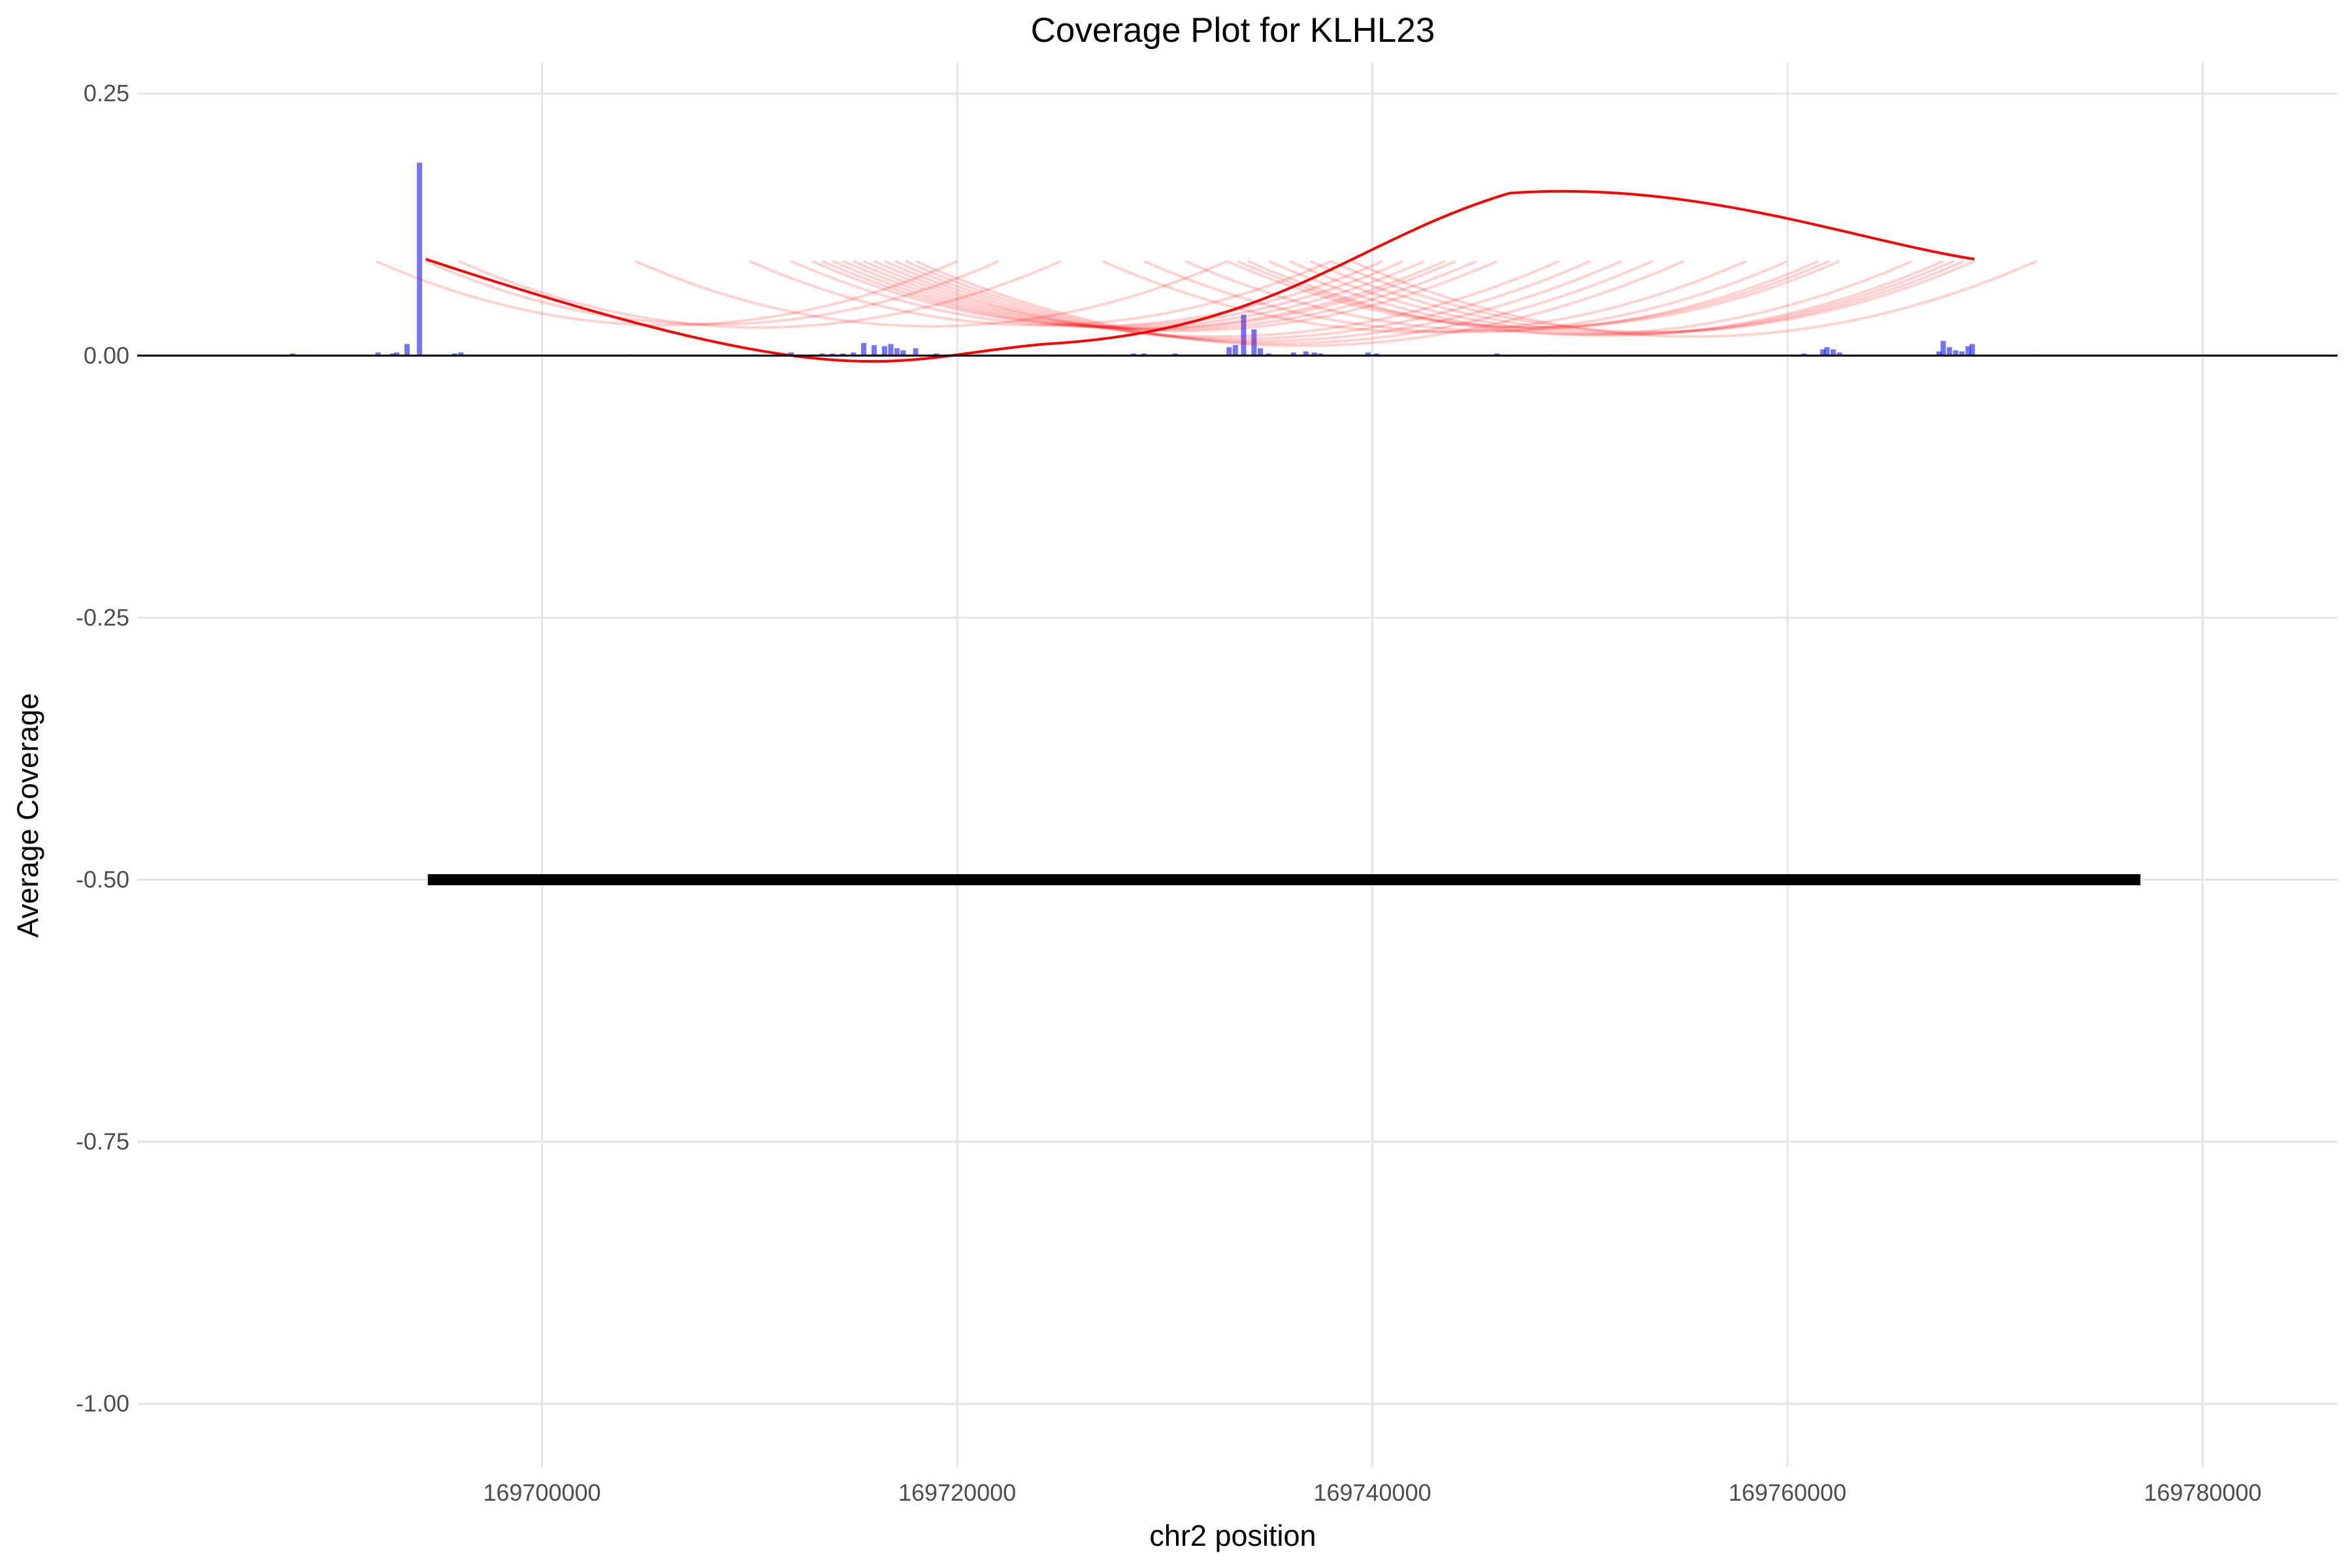 The height and width of the screenshot is (1568, 2352). What do you see at coordinates (106, 93) in the screenshot?
I see `y-tick-label: 0.25` at bounding box center [106, 93].